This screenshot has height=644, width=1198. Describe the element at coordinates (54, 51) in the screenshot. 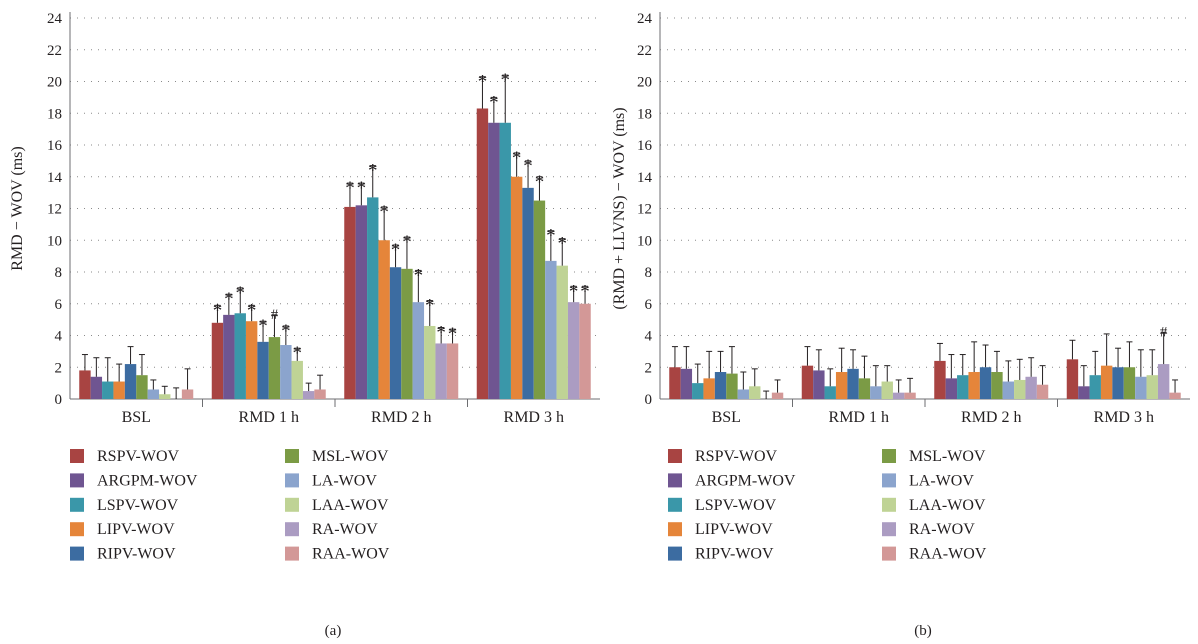

I see `y-tick-label: 22` at that location.